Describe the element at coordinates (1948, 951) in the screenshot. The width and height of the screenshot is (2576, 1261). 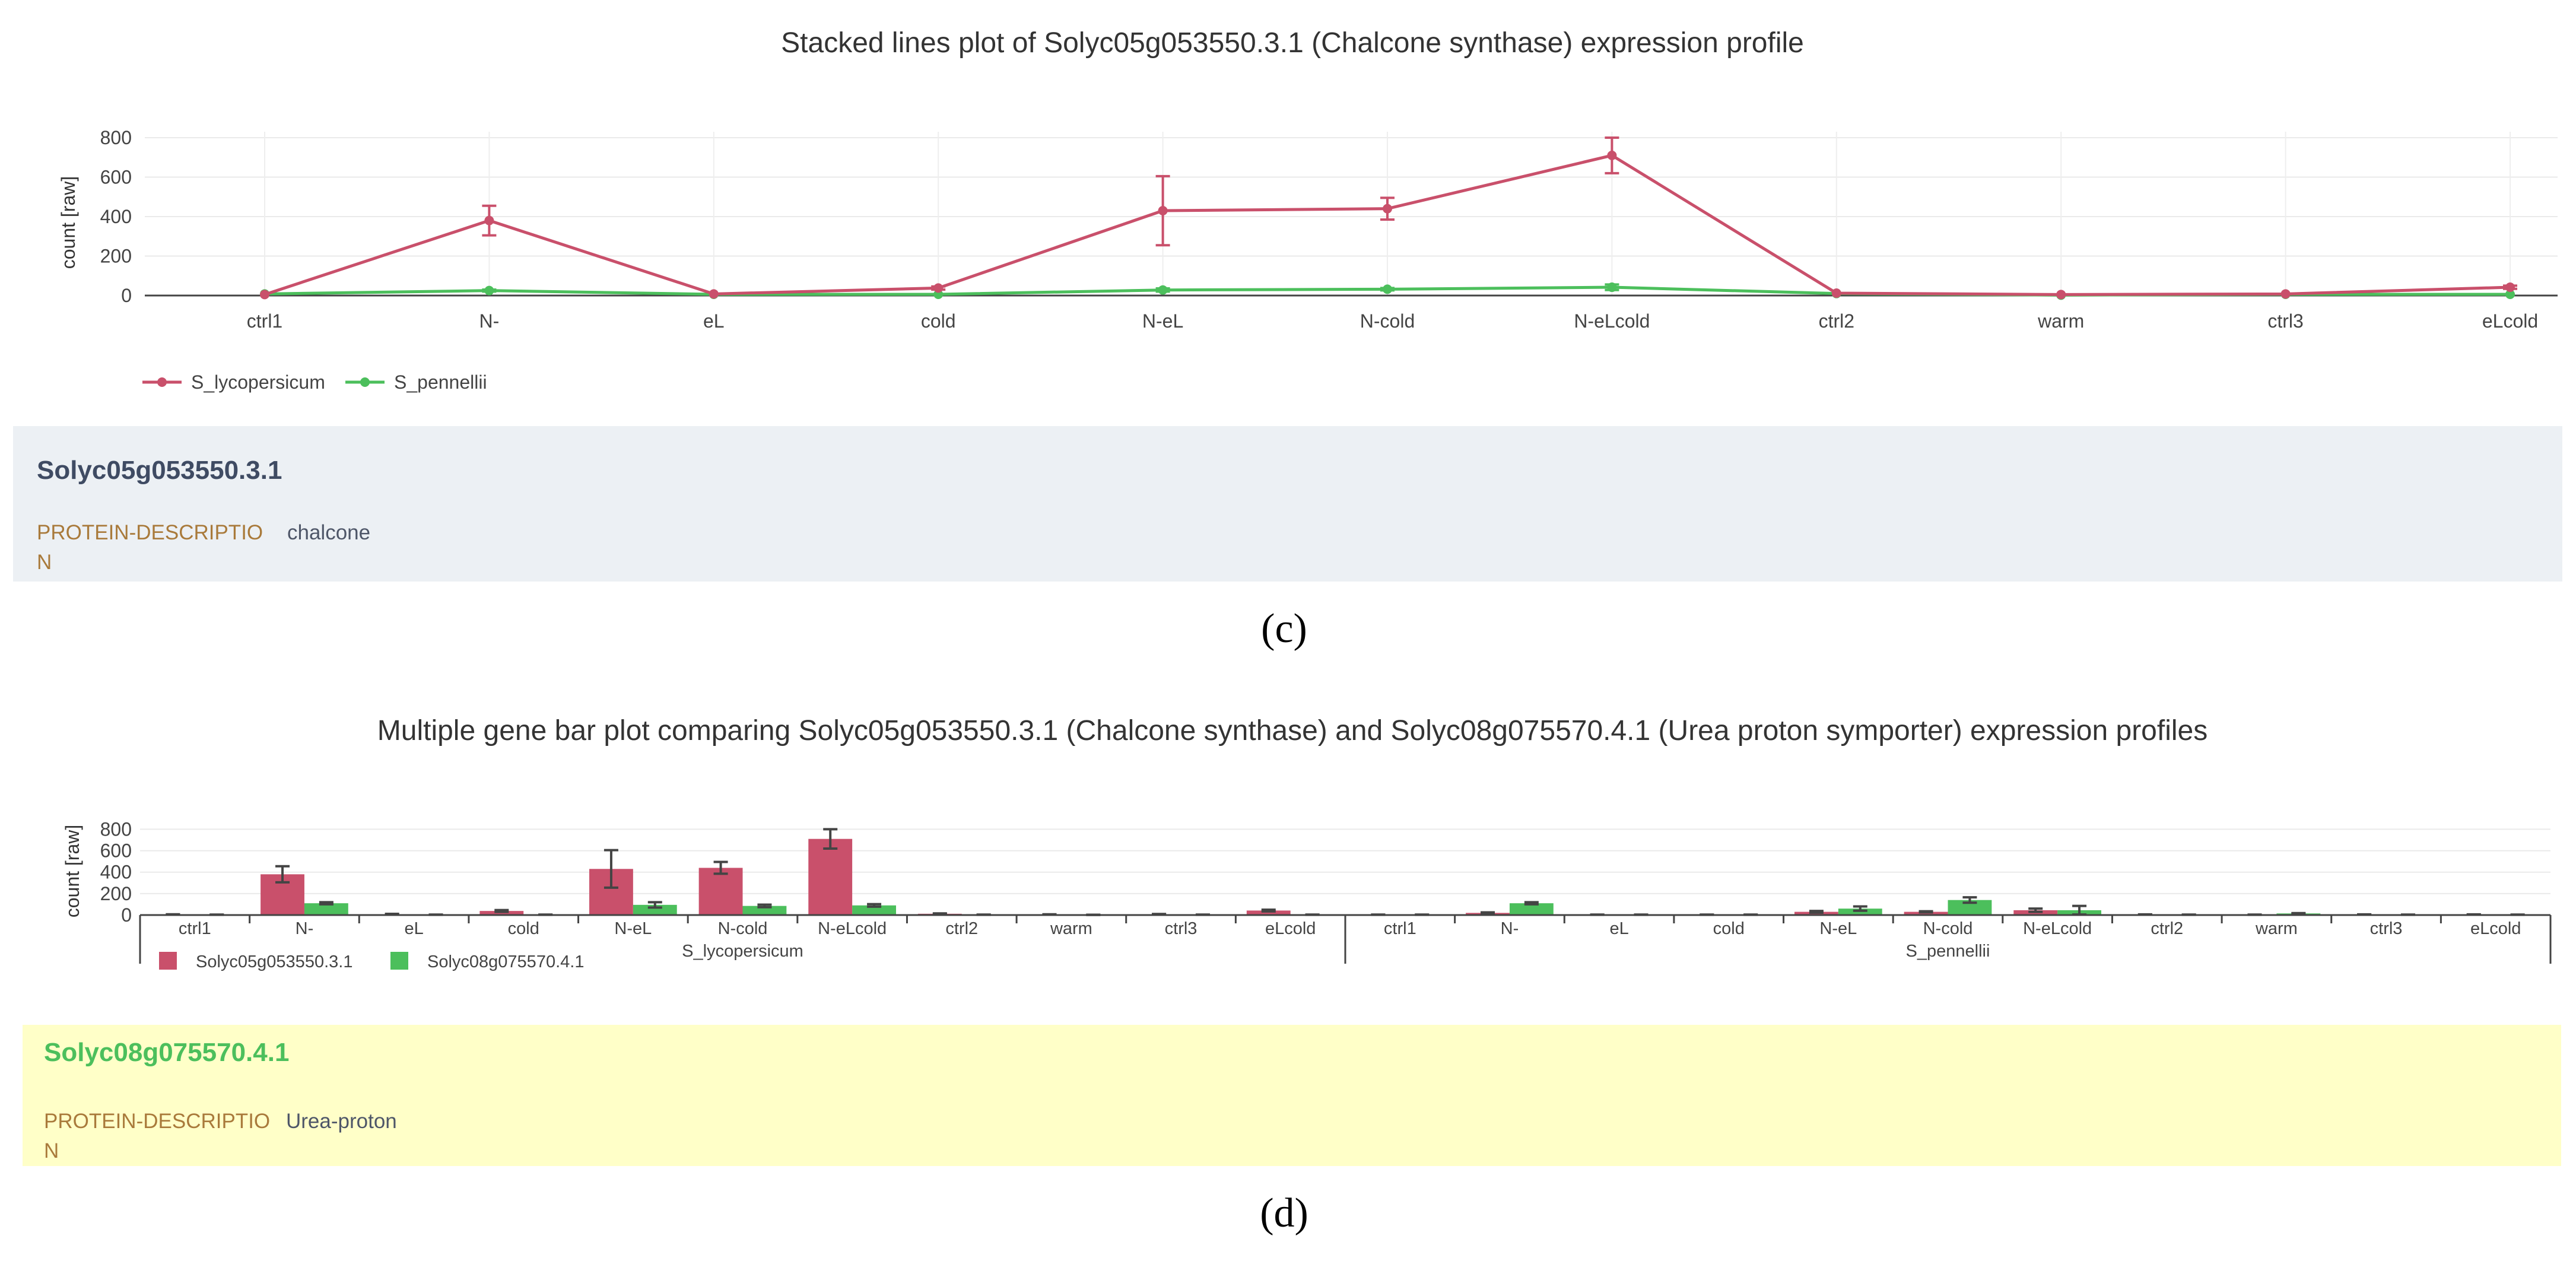
I see `group-label: S_pennellii` at that location.